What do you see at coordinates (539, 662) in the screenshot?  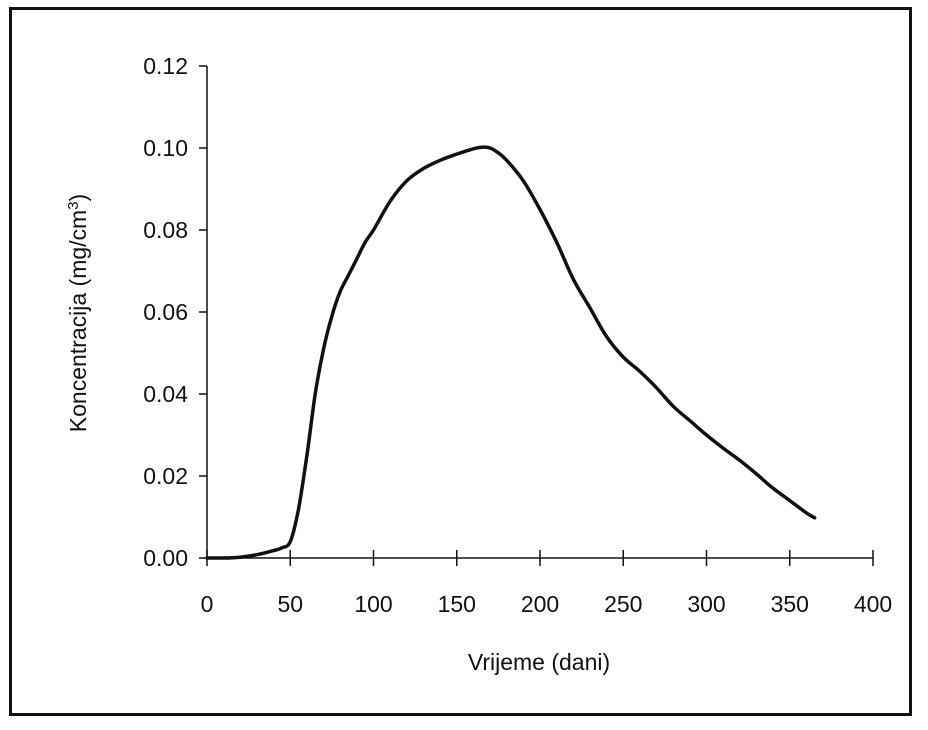 I see `x-axis-title: Vrijeme (dani)` at bounding box center [539, 662].